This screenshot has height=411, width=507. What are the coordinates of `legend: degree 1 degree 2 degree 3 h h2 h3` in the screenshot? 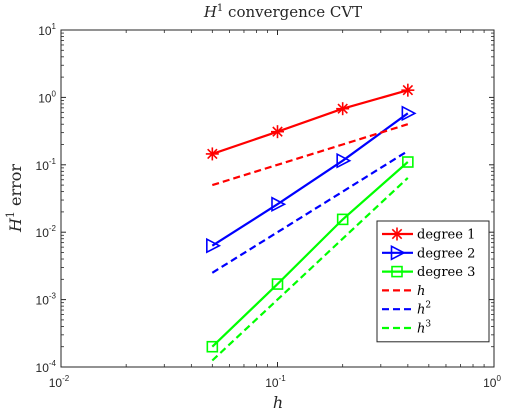 It's located at (433, 281).